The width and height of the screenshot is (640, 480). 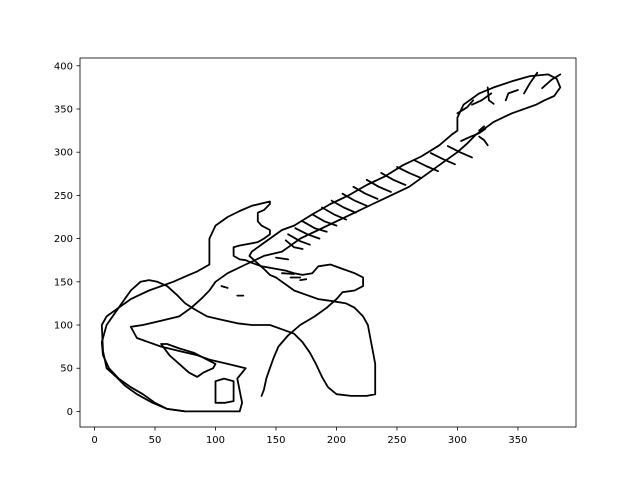 I want to click on x-tick-label: 0, so click(x=94, y=440).